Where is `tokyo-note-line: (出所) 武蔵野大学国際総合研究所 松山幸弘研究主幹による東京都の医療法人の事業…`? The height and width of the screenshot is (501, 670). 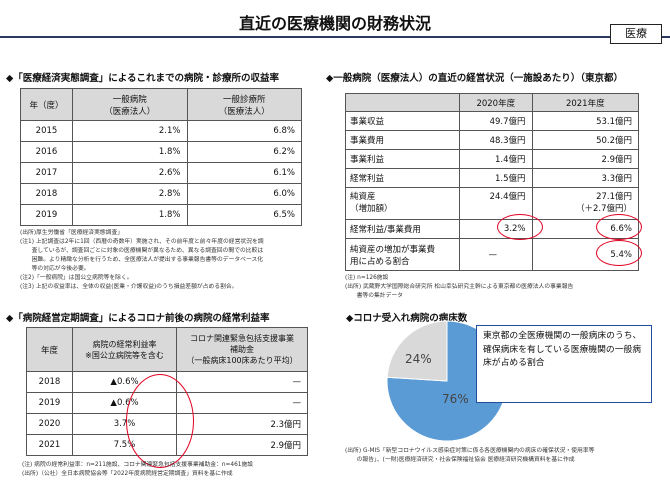 tokyo-note-line: (出所) 武蔵野大学国際総合研究所 松山幸弘研究主幹による東京都の医療法人の事業… is located at coordinates (459, 286).